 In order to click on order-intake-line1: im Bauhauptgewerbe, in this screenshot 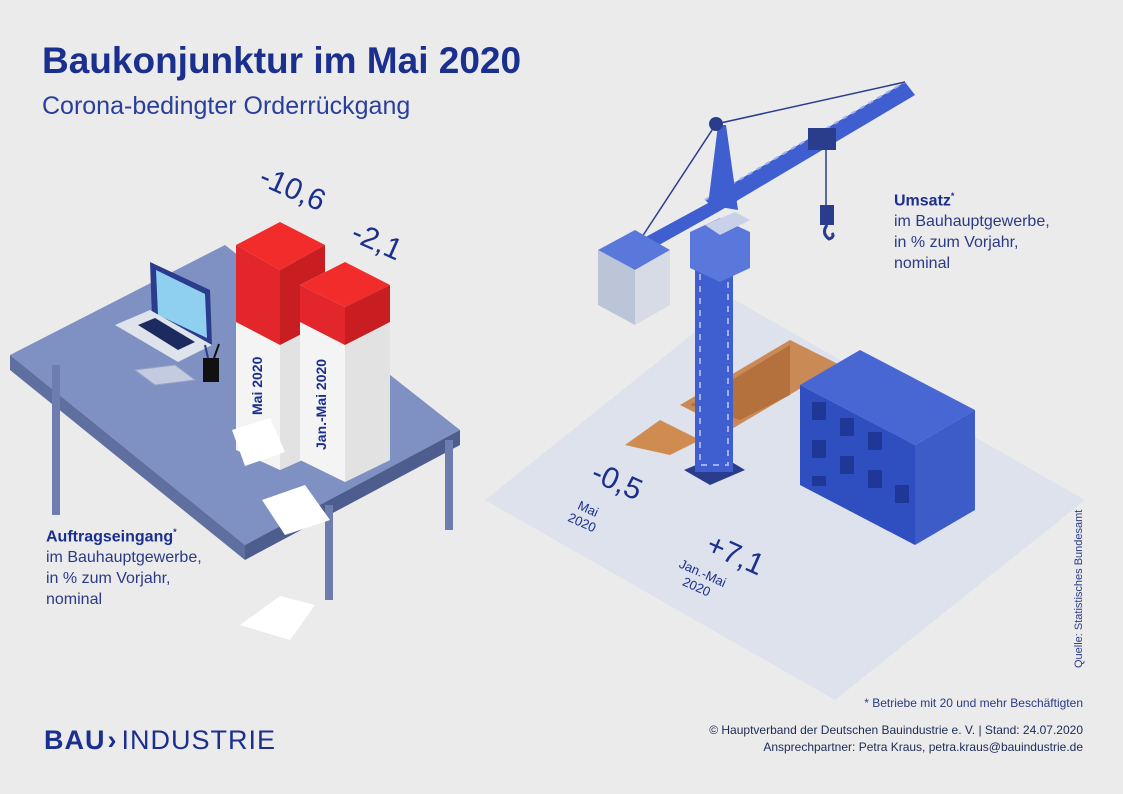, I will do `click(124, 558)`.